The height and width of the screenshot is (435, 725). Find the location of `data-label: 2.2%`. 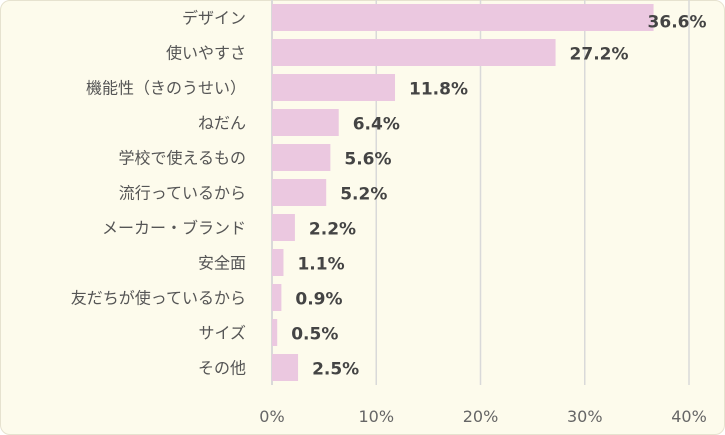

data-label: 2.2% is located at coordinates (332, 230).